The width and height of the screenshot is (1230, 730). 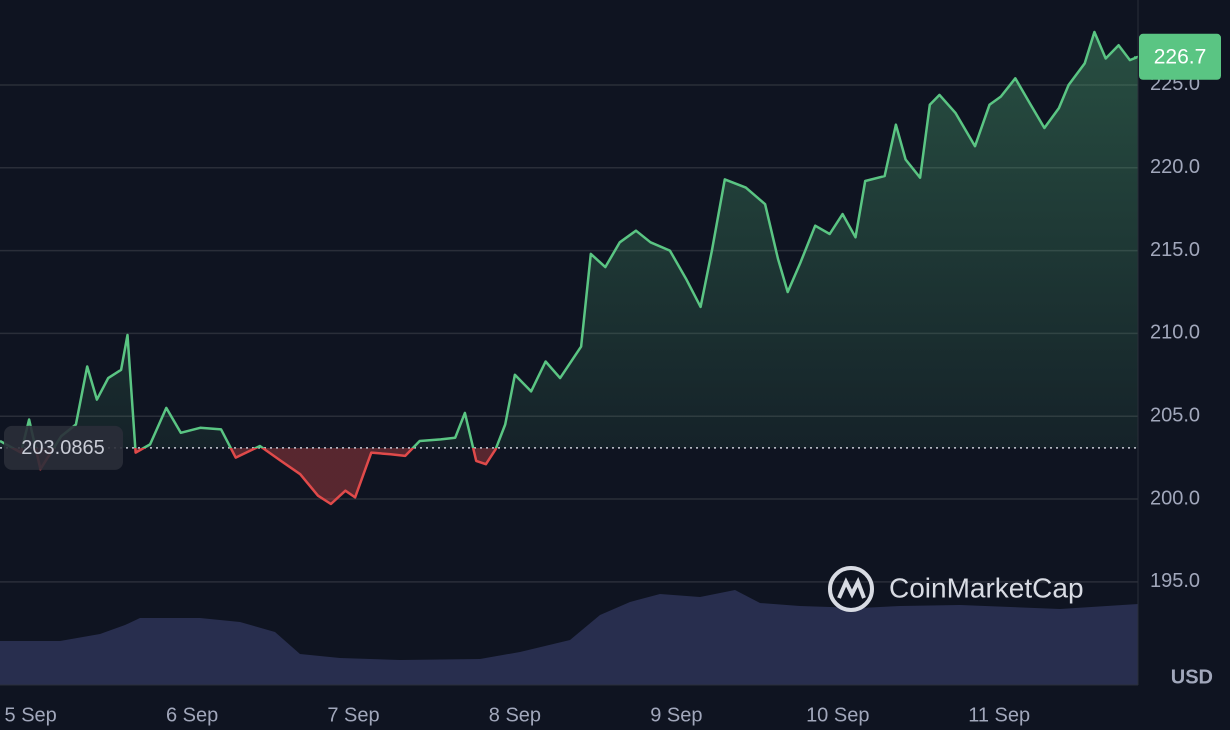 I want to click on x-tick-label: 10 Sep, so click(x=837, y=715).